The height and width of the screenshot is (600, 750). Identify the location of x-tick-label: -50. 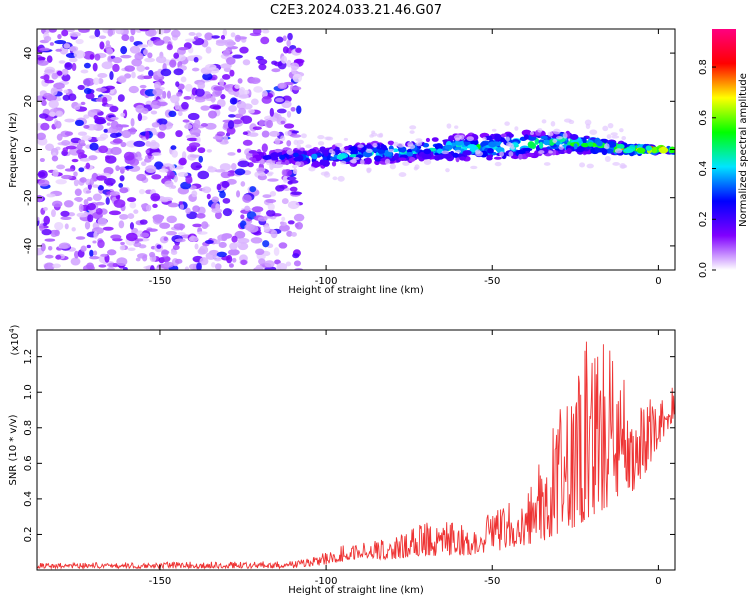
(492, 281).